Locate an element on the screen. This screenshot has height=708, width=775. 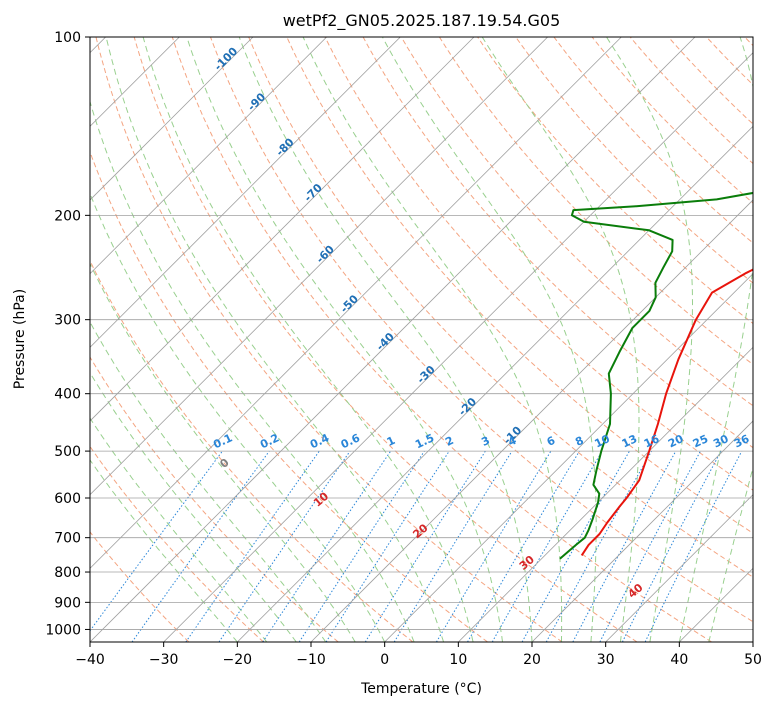
temperature-profile is located at coordinates (666, 412).